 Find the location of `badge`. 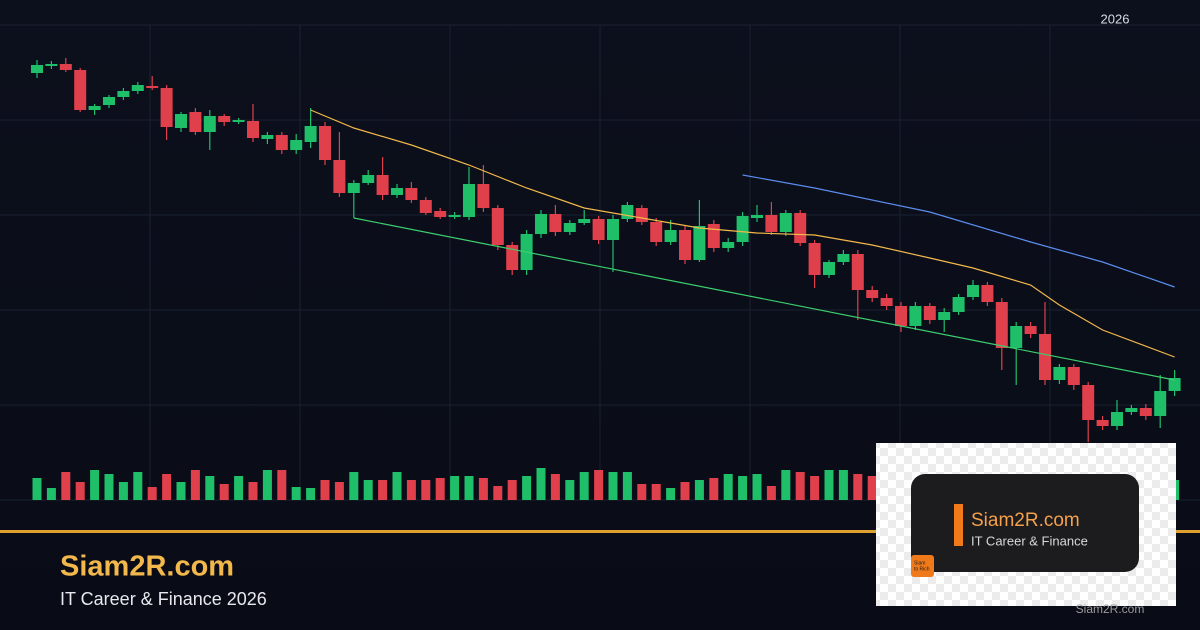

badge is located at coordinates (922, 566).